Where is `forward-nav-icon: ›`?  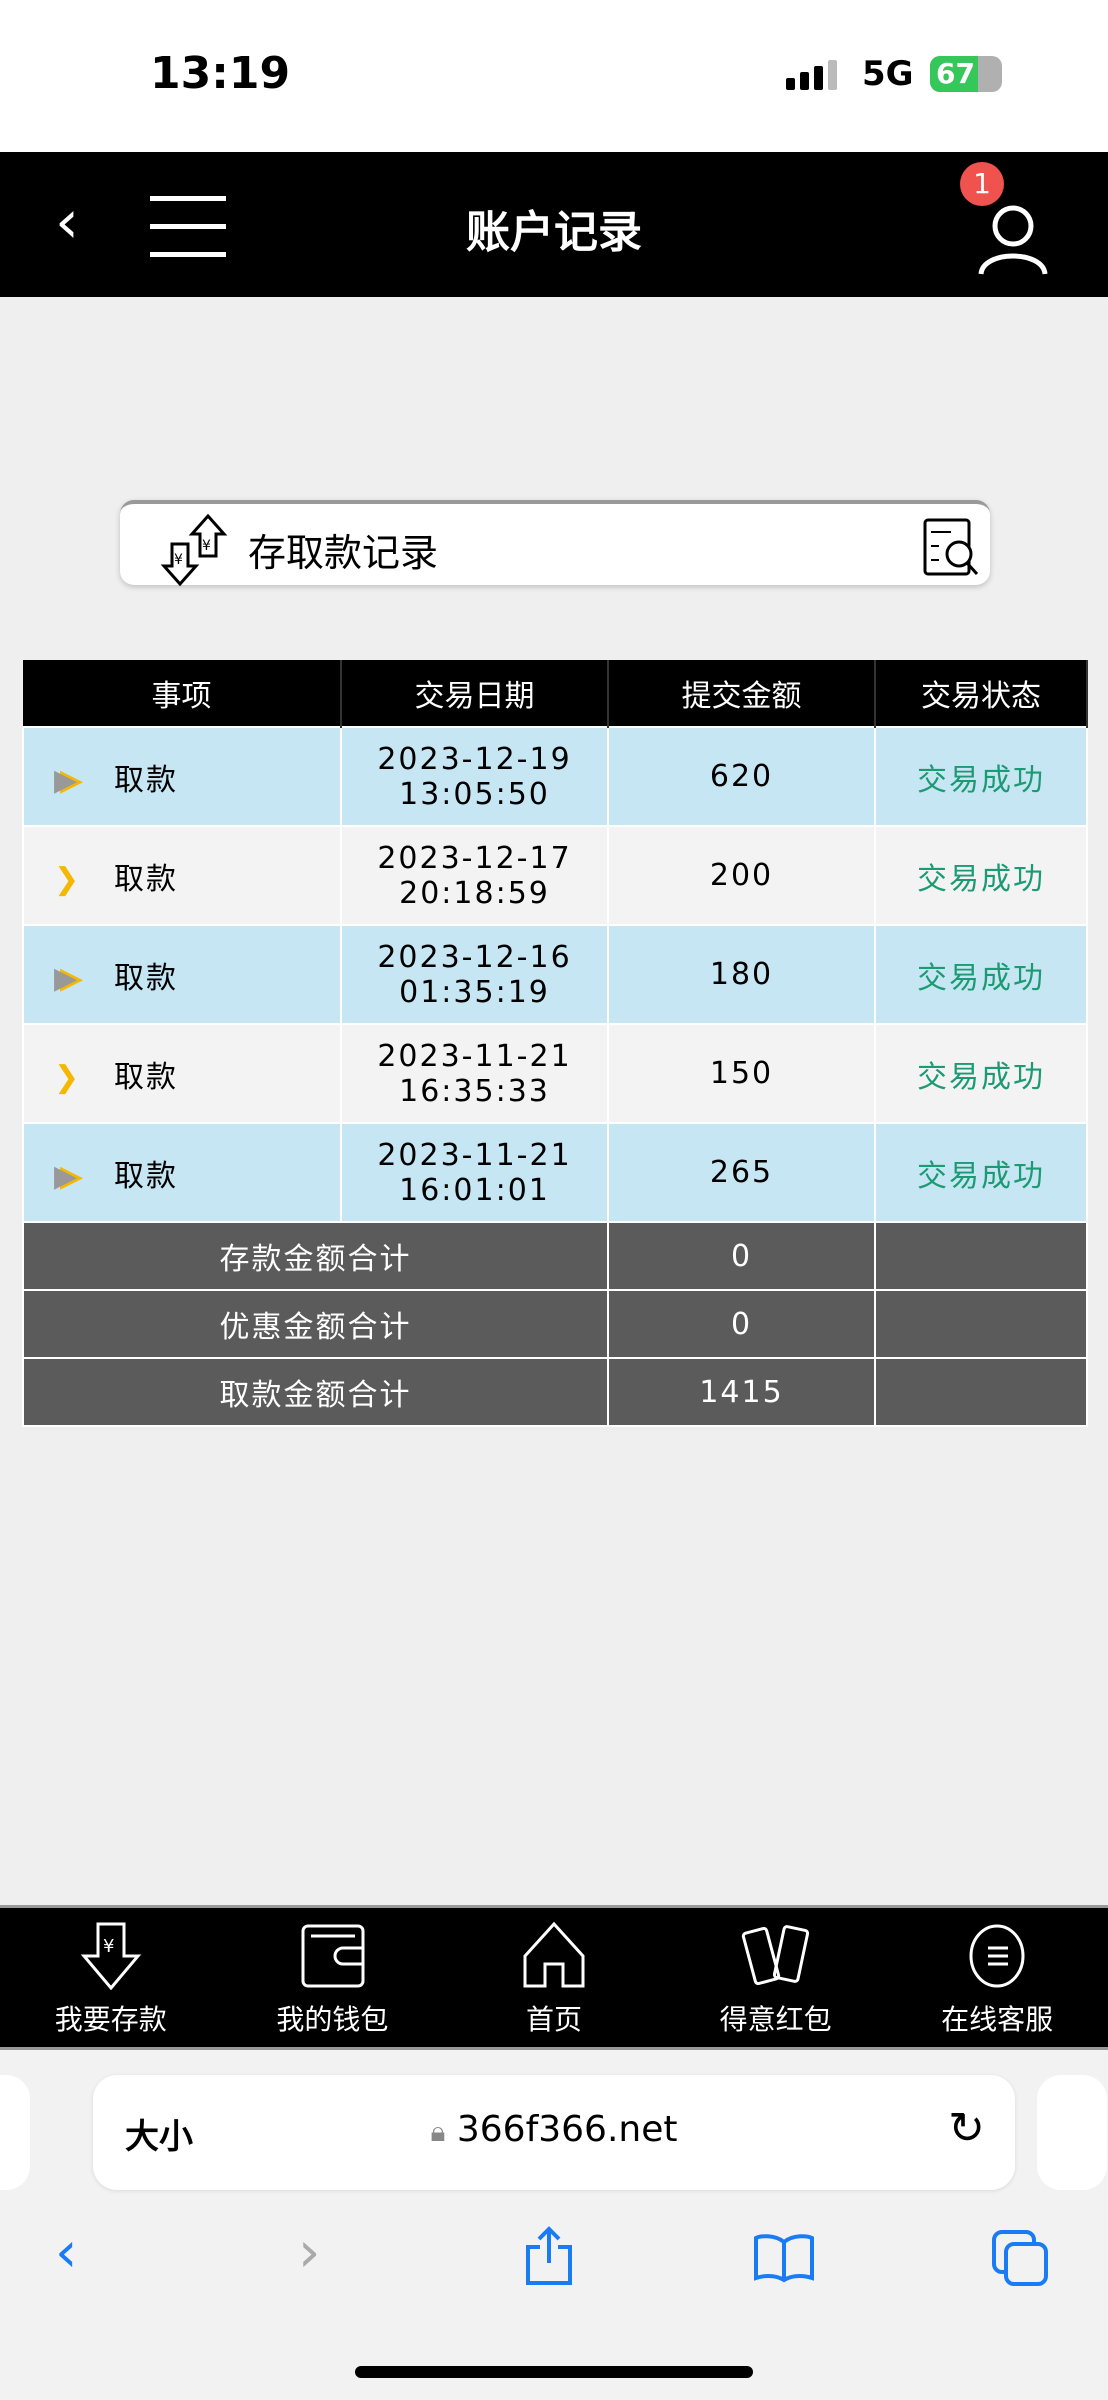
forward-nav-icon: › is located at coordinates (309, 2252).